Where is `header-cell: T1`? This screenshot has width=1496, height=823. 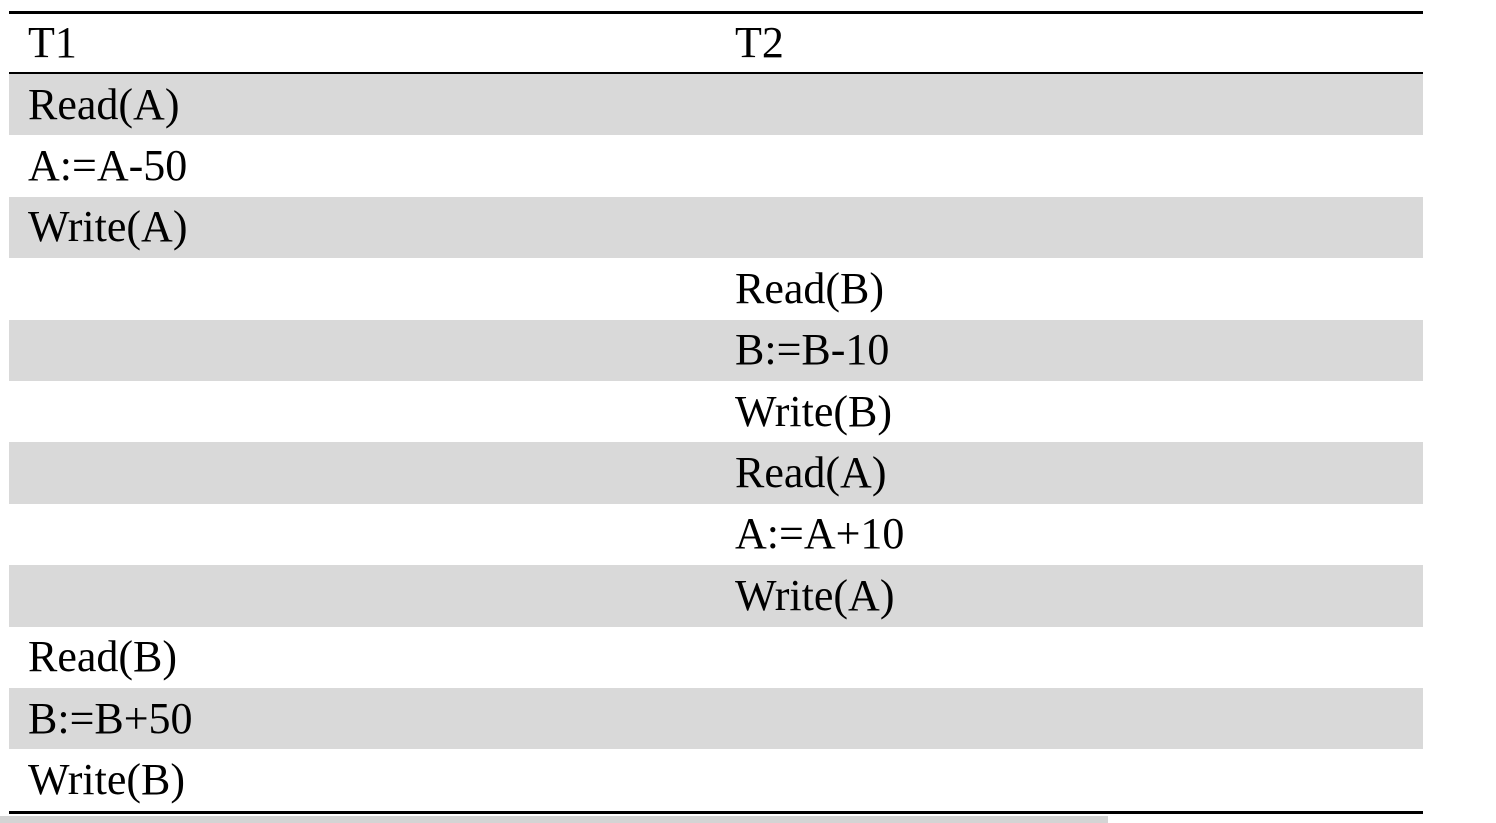 header-cell: T1 is located at coordinates (52, 42).